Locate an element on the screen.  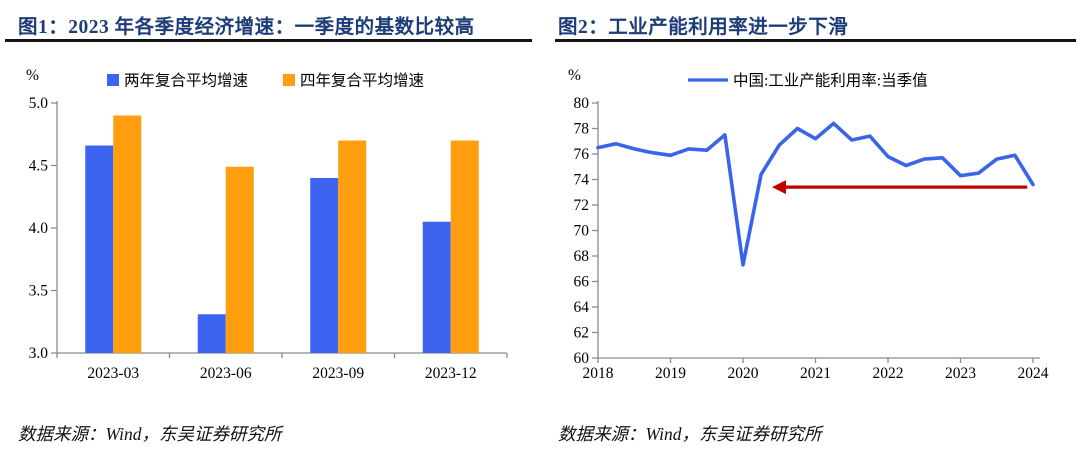
y-tick-label: 60 is located at coordinates (582, 358).